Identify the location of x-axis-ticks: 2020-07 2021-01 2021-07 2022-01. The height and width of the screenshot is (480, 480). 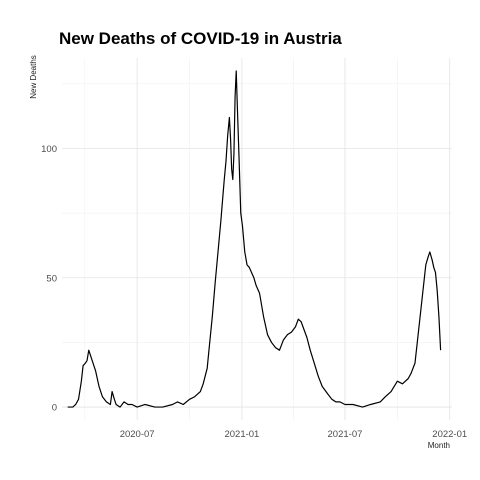
(293, 434).